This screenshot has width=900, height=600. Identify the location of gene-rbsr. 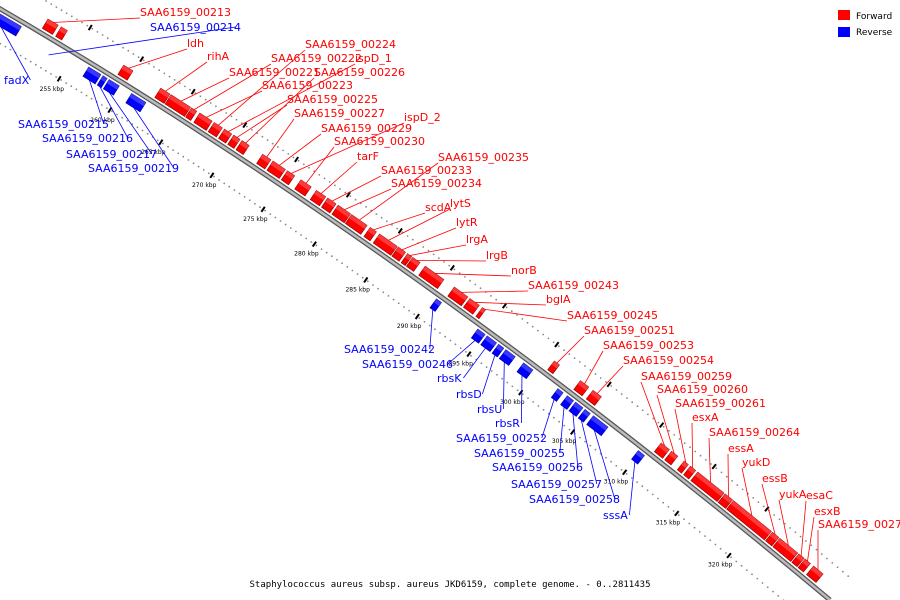
(525, 371).